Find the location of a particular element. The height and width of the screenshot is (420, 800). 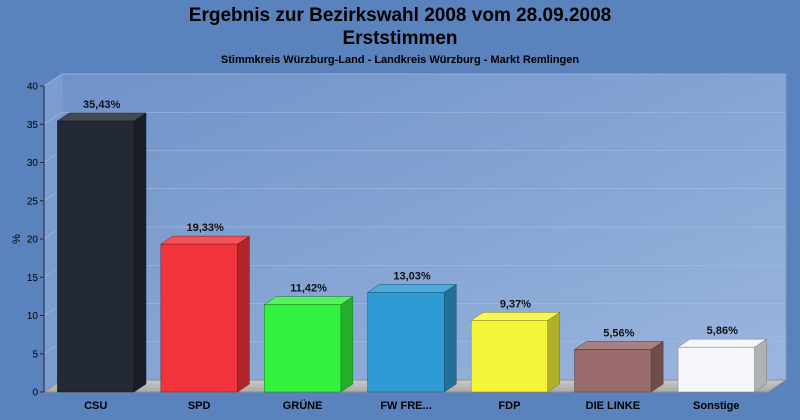

y-axis-label: % is located at coordinates (17, 239).